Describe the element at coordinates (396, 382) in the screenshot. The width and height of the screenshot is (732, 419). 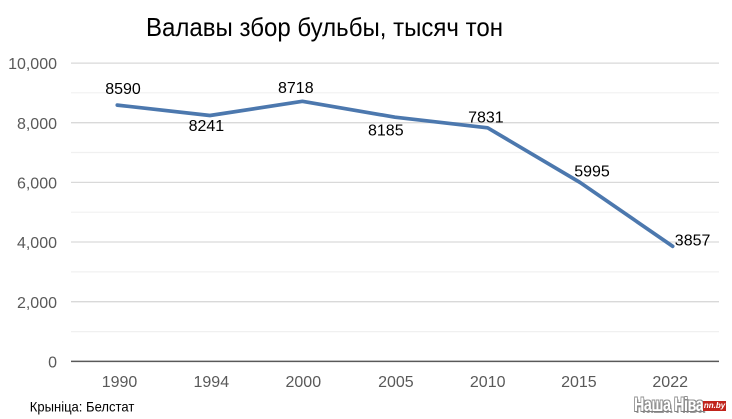
I see `svg-text: 2005` at that location.